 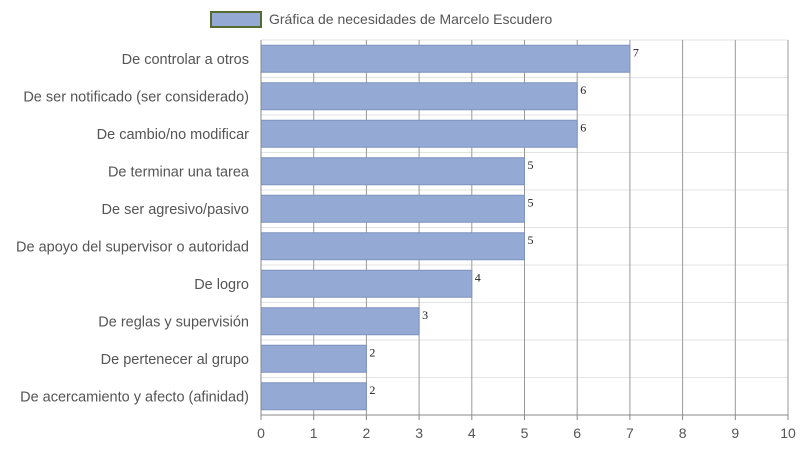 I want to click on x-tick-label: 7, so click(x=630, y=433).